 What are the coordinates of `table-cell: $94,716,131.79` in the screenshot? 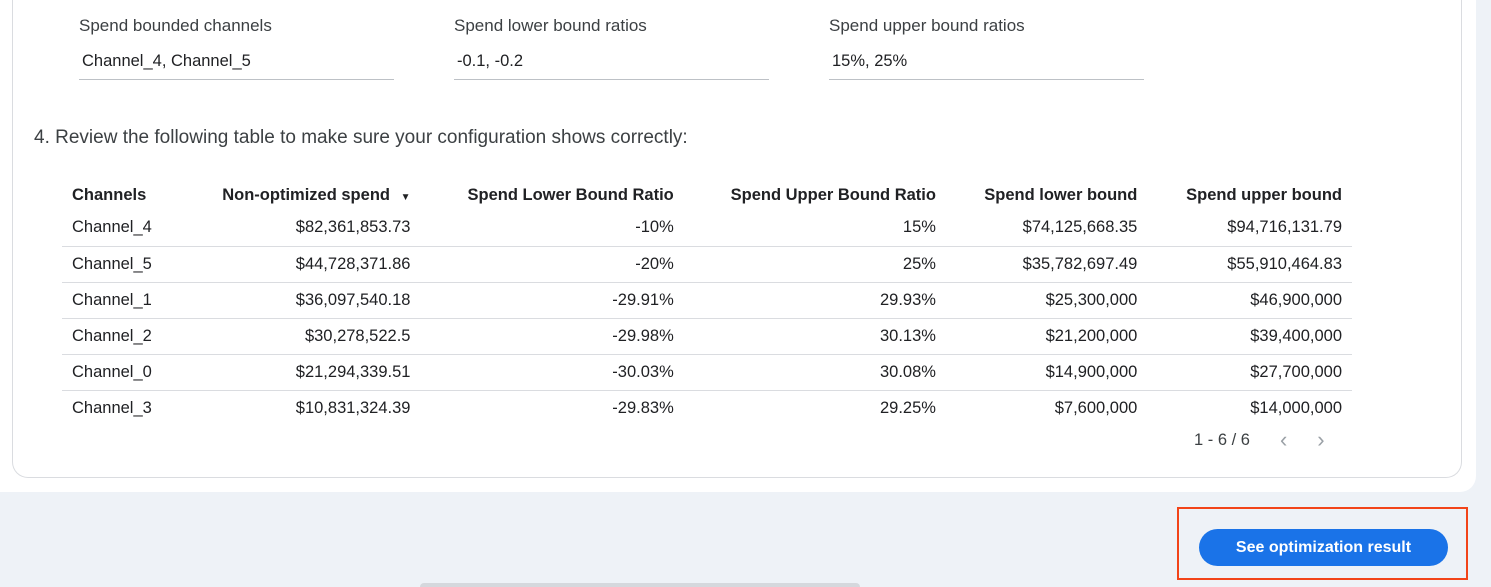 It's located at (1249, 228).